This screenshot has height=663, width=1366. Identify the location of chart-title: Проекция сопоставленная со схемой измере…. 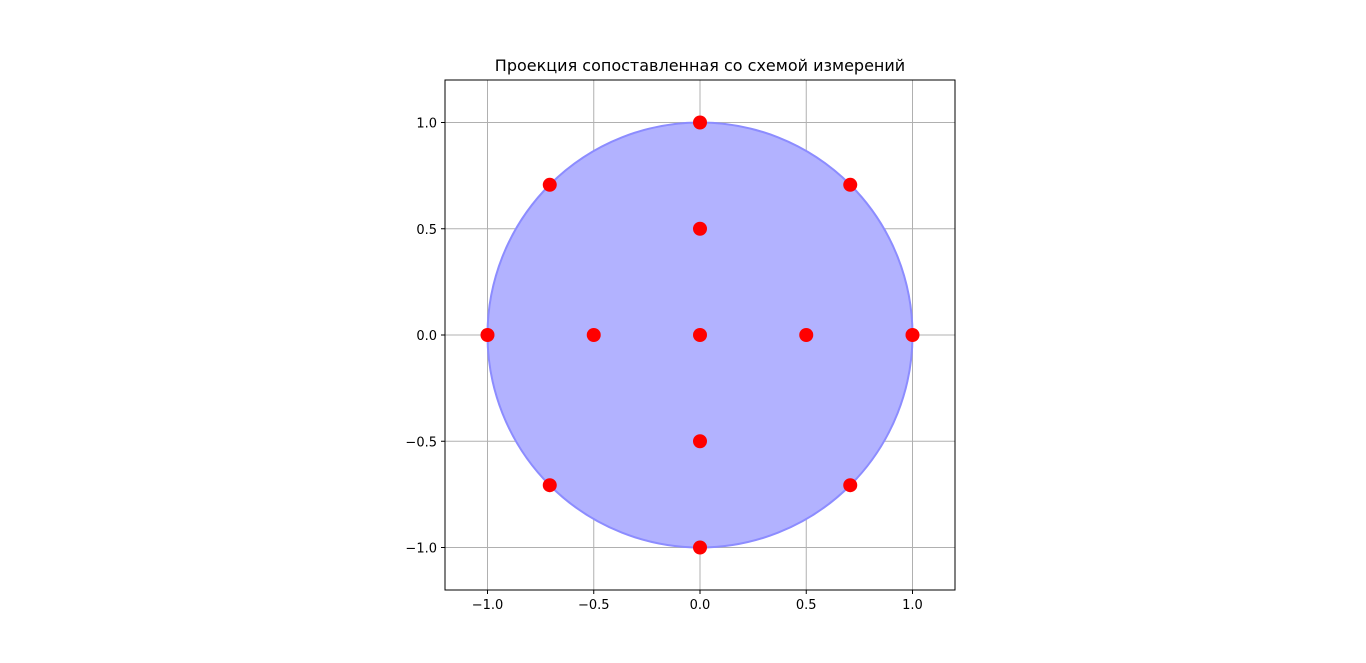
(700, 65).